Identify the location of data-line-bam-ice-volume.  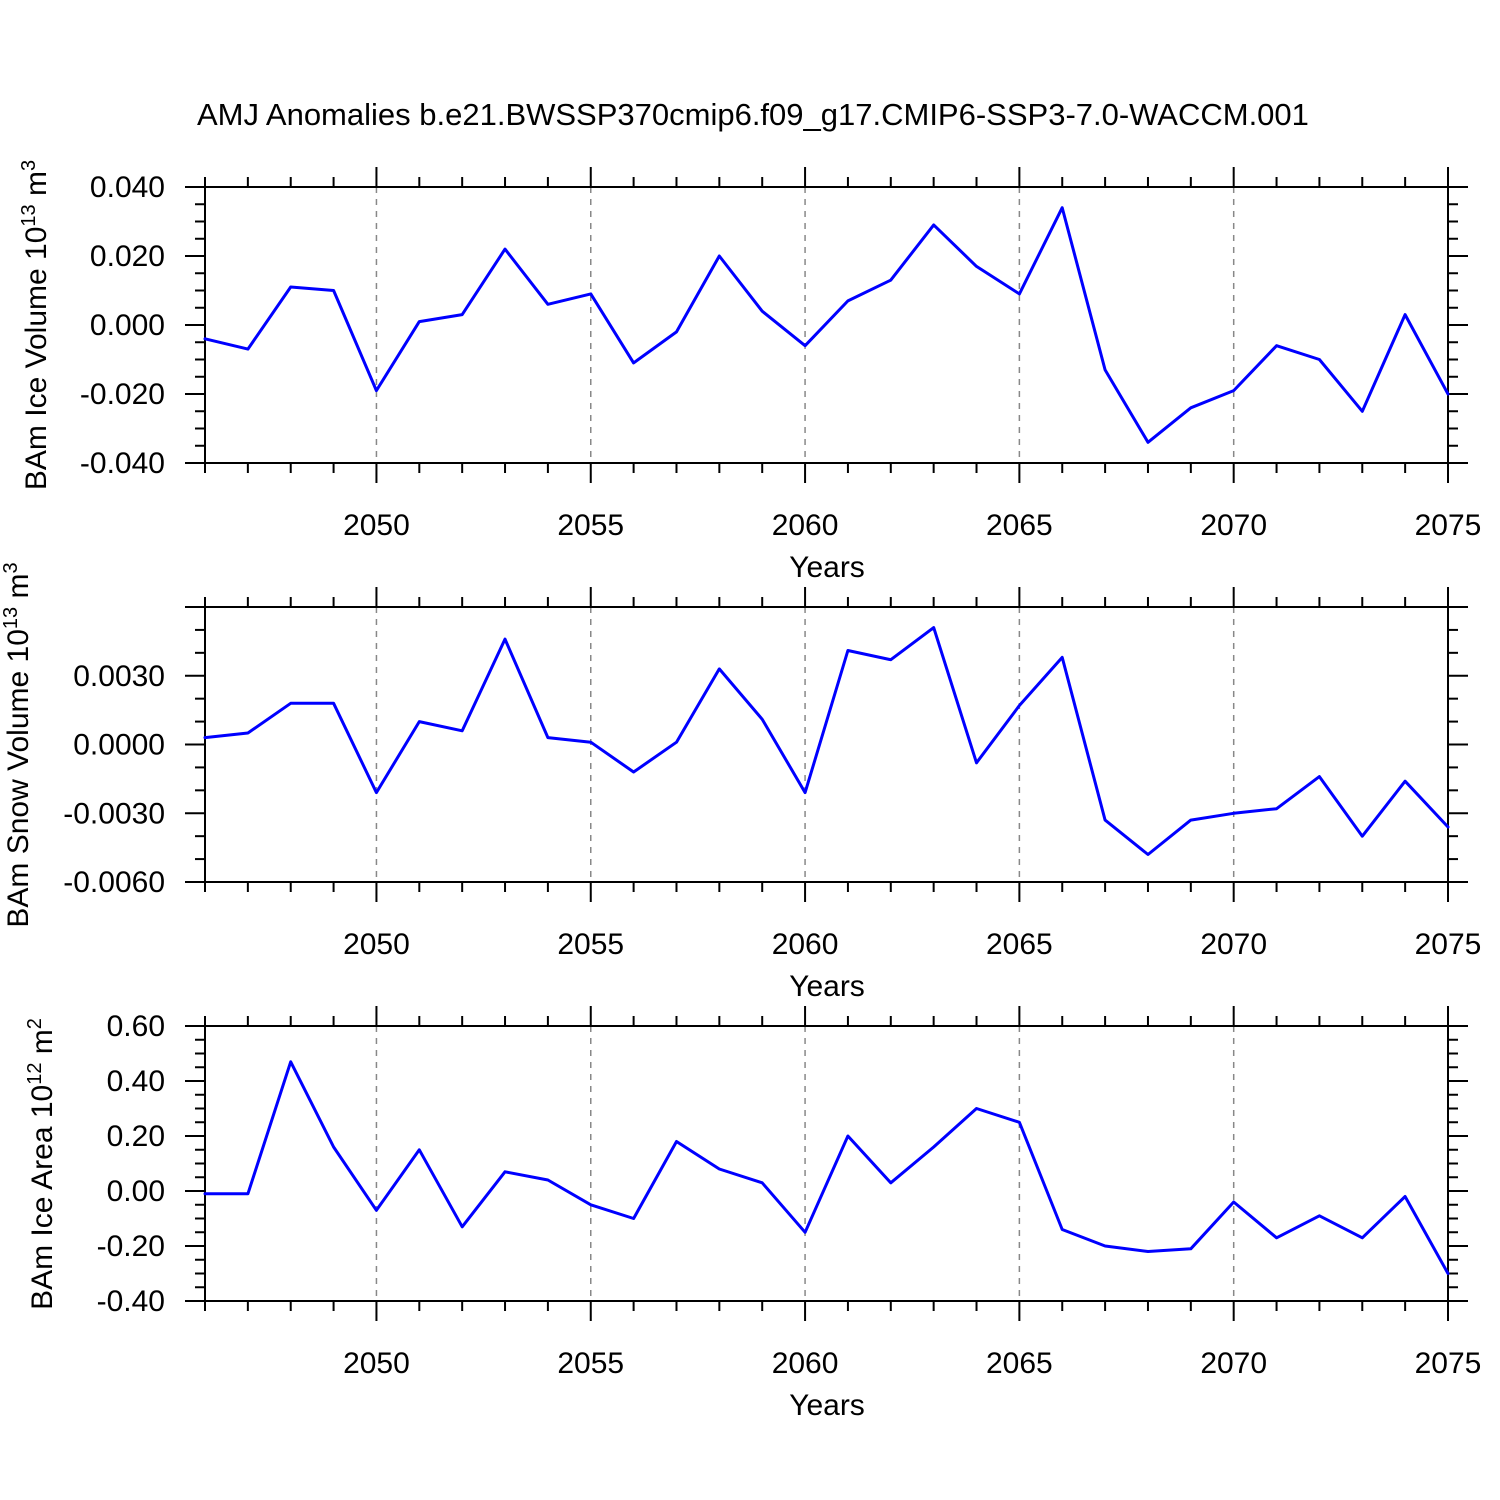
(826, 325).